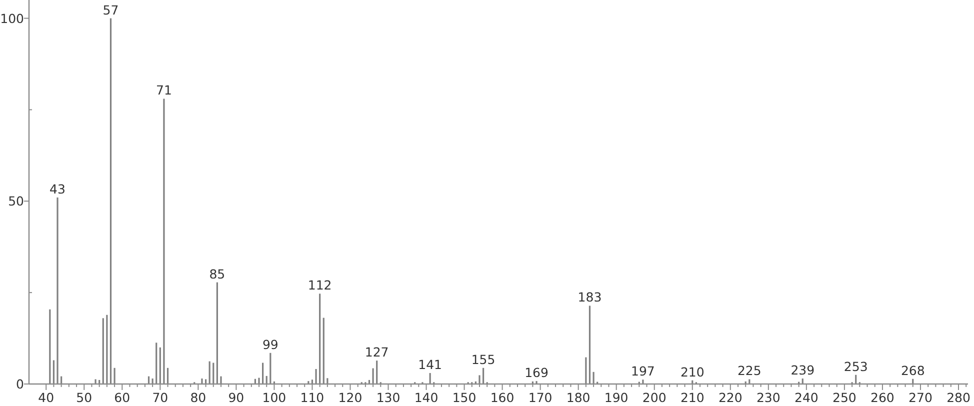 The height and width of the screenshot is (406, 974). I want to click on x-tick-label: 240, so click(806, 397).